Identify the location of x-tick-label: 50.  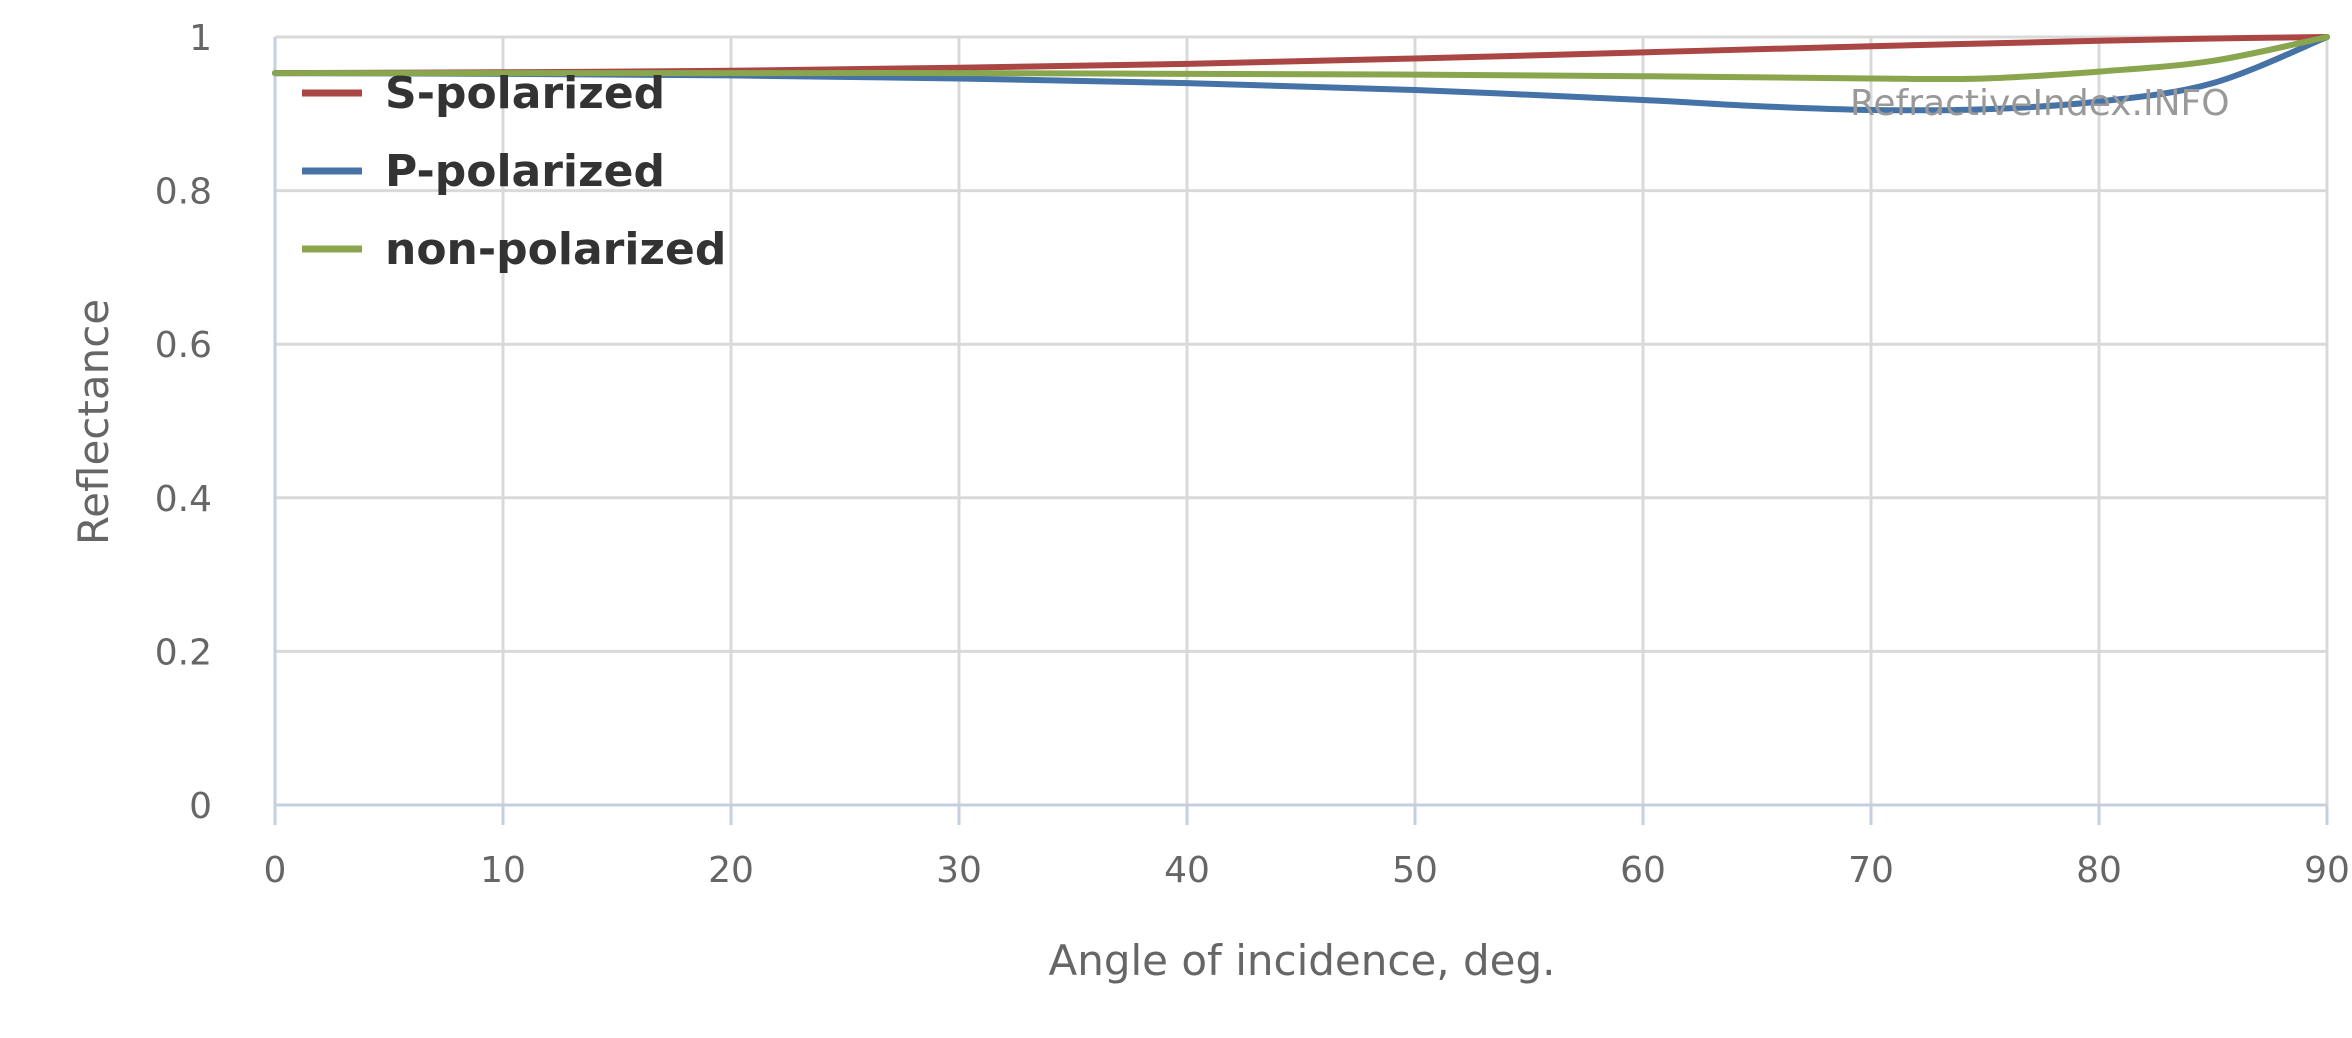
(1415, 870).